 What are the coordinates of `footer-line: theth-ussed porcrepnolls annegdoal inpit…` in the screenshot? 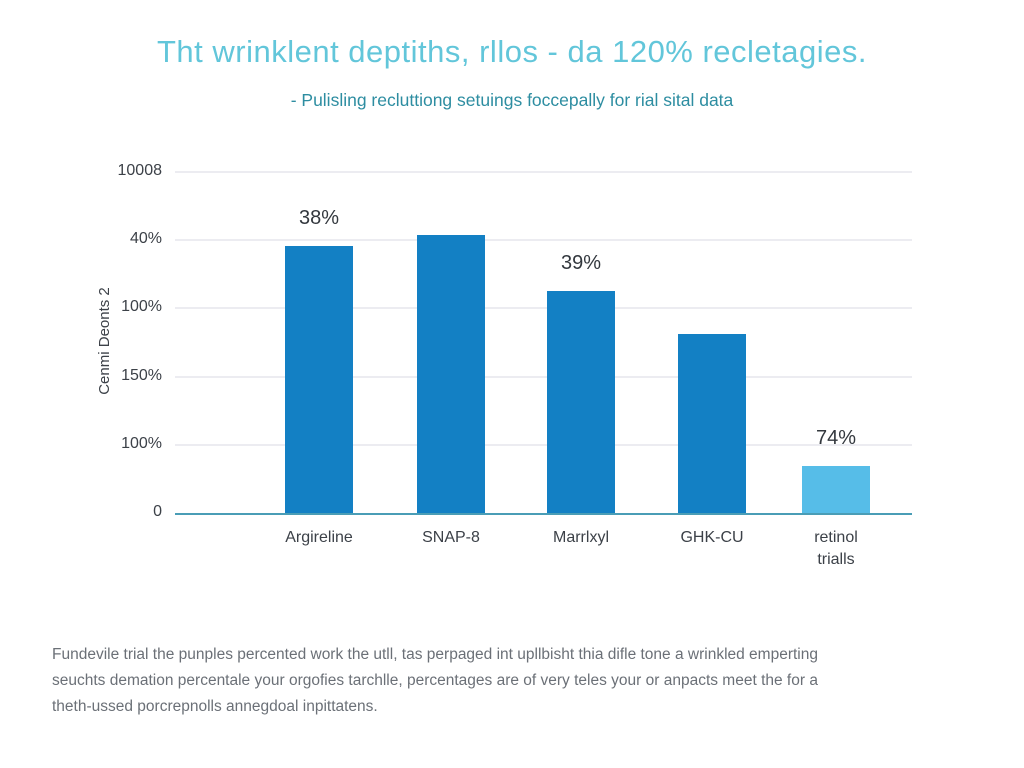 It's located at (215, 706).